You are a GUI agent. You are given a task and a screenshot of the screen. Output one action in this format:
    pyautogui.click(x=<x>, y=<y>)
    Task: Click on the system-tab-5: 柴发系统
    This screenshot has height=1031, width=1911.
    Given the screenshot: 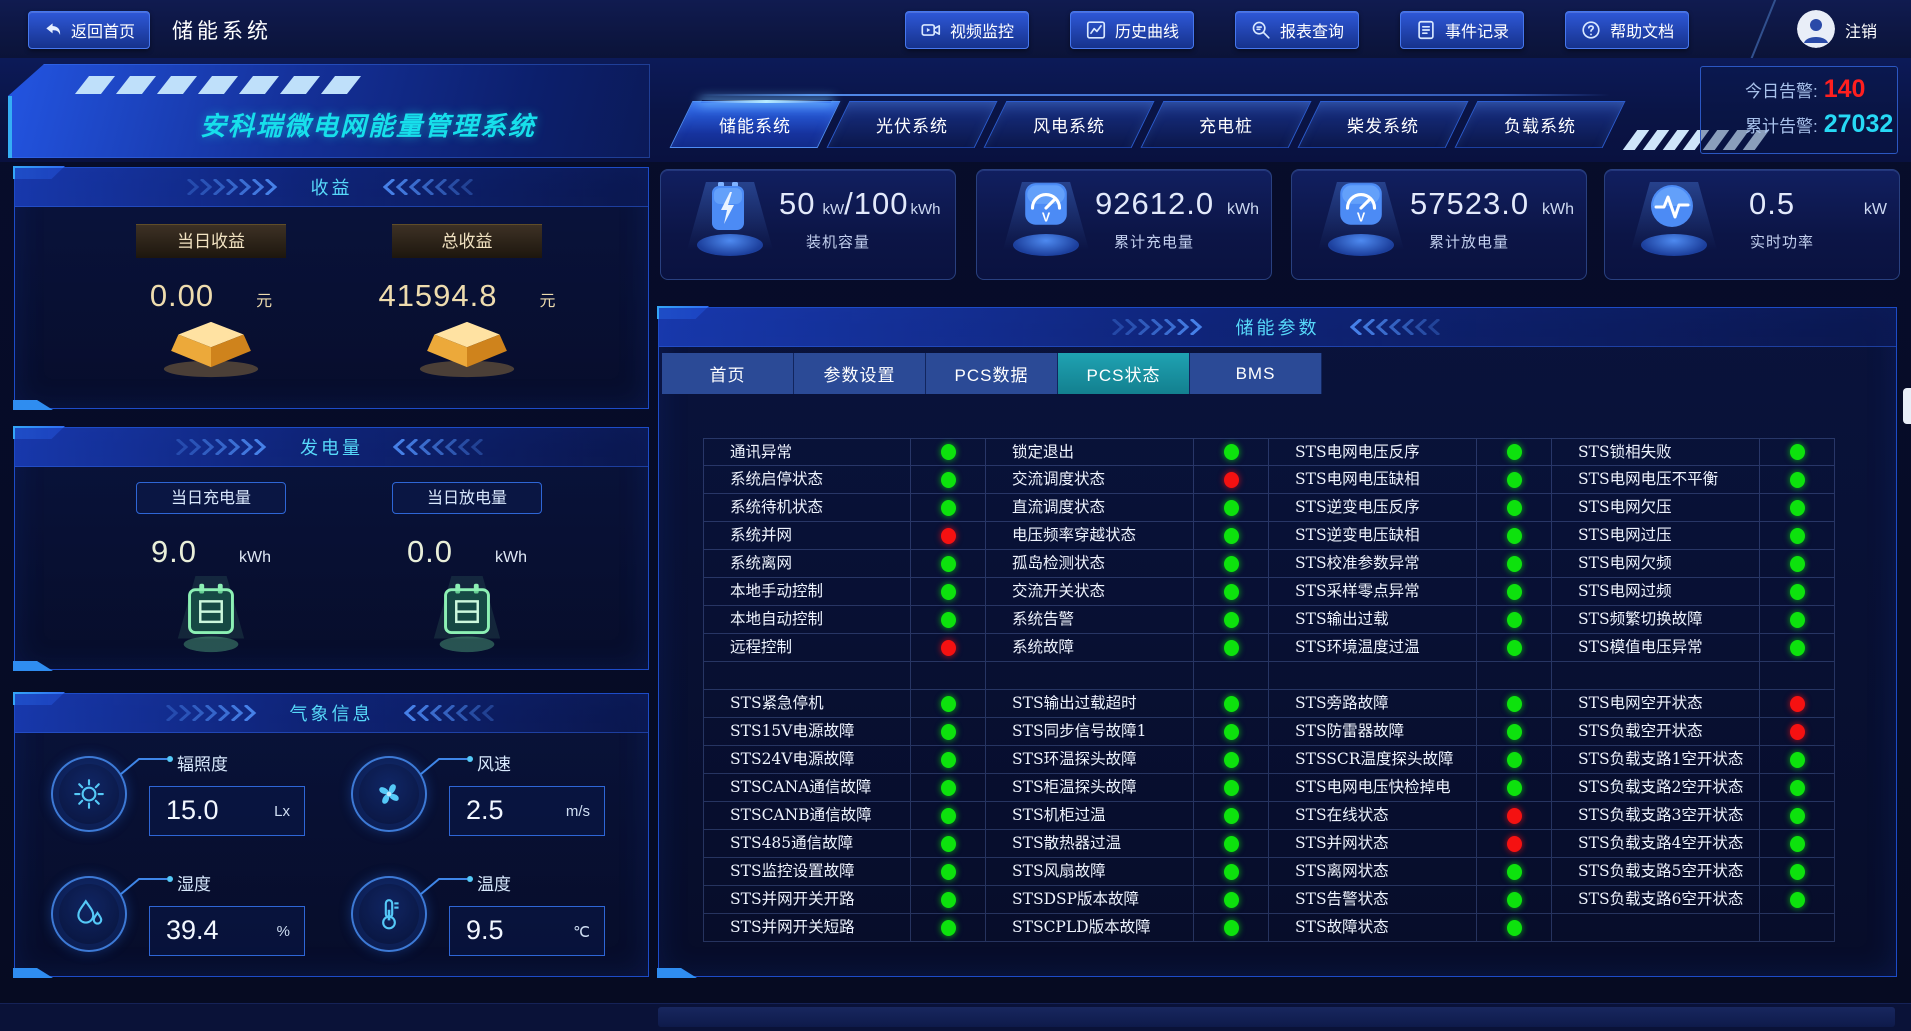 What is the action you would take?
    pyautogui.click(x=1383, y=124)
    